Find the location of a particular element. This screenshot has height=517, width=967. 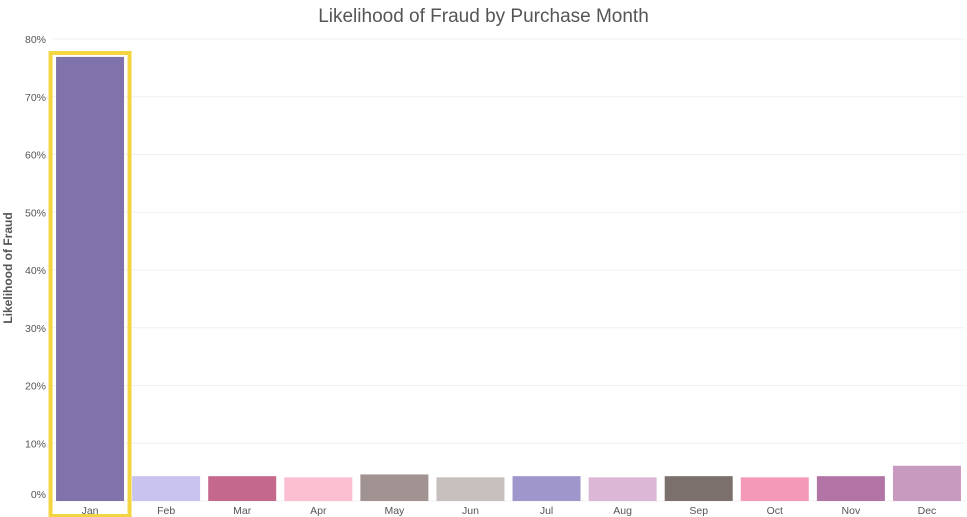

bar-jun is located at coordinates (470, 489).